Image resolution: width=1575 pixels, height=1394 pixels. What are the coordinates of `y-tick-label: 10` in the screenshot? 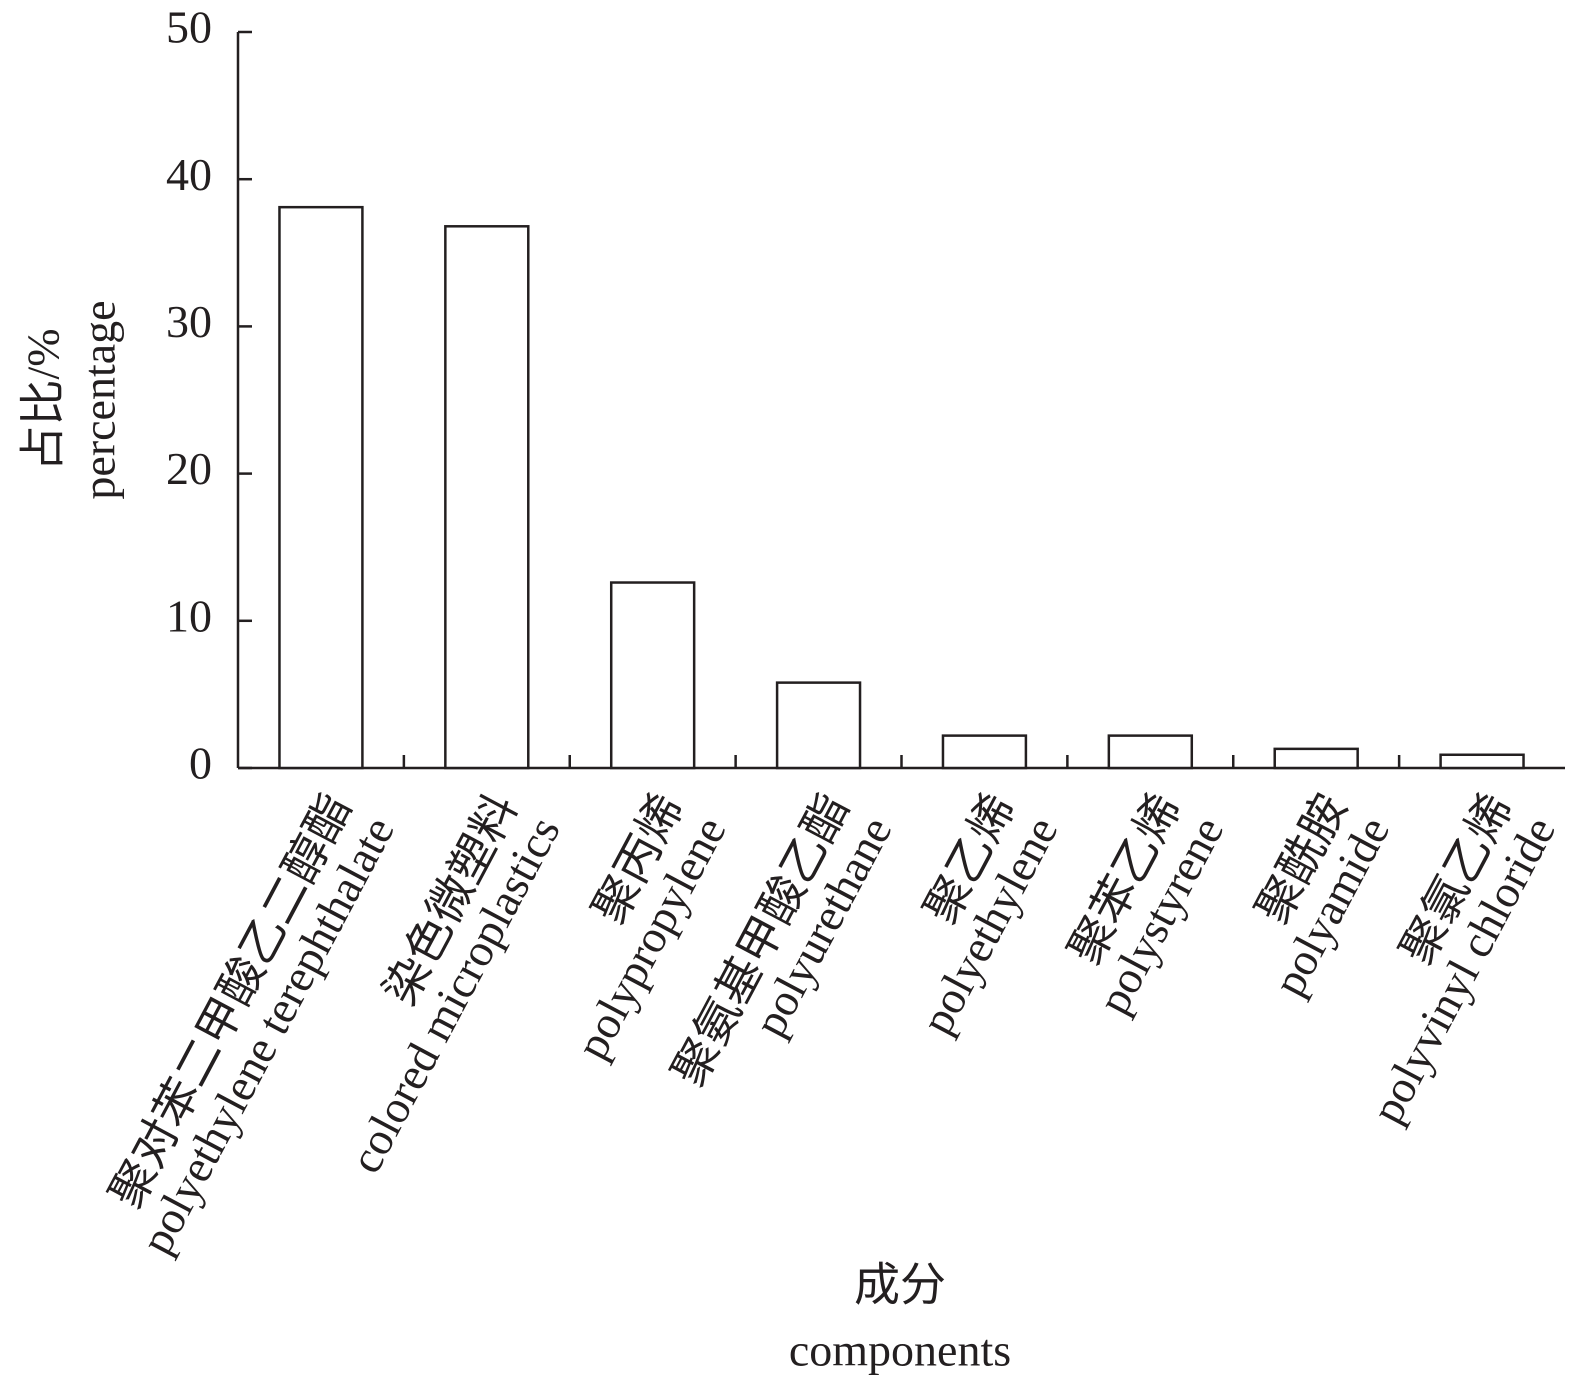 It's located at (189, 615).